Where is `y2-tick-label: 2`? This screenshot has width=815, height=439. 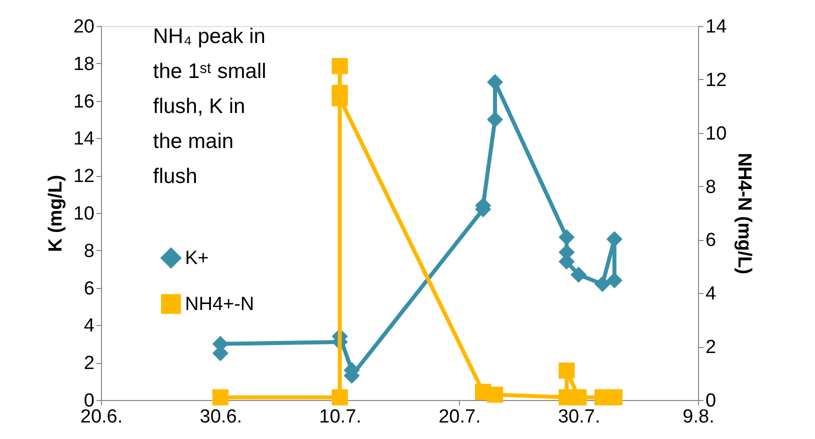
y2-tick-label: 2 is located at coordinates (711, 347).